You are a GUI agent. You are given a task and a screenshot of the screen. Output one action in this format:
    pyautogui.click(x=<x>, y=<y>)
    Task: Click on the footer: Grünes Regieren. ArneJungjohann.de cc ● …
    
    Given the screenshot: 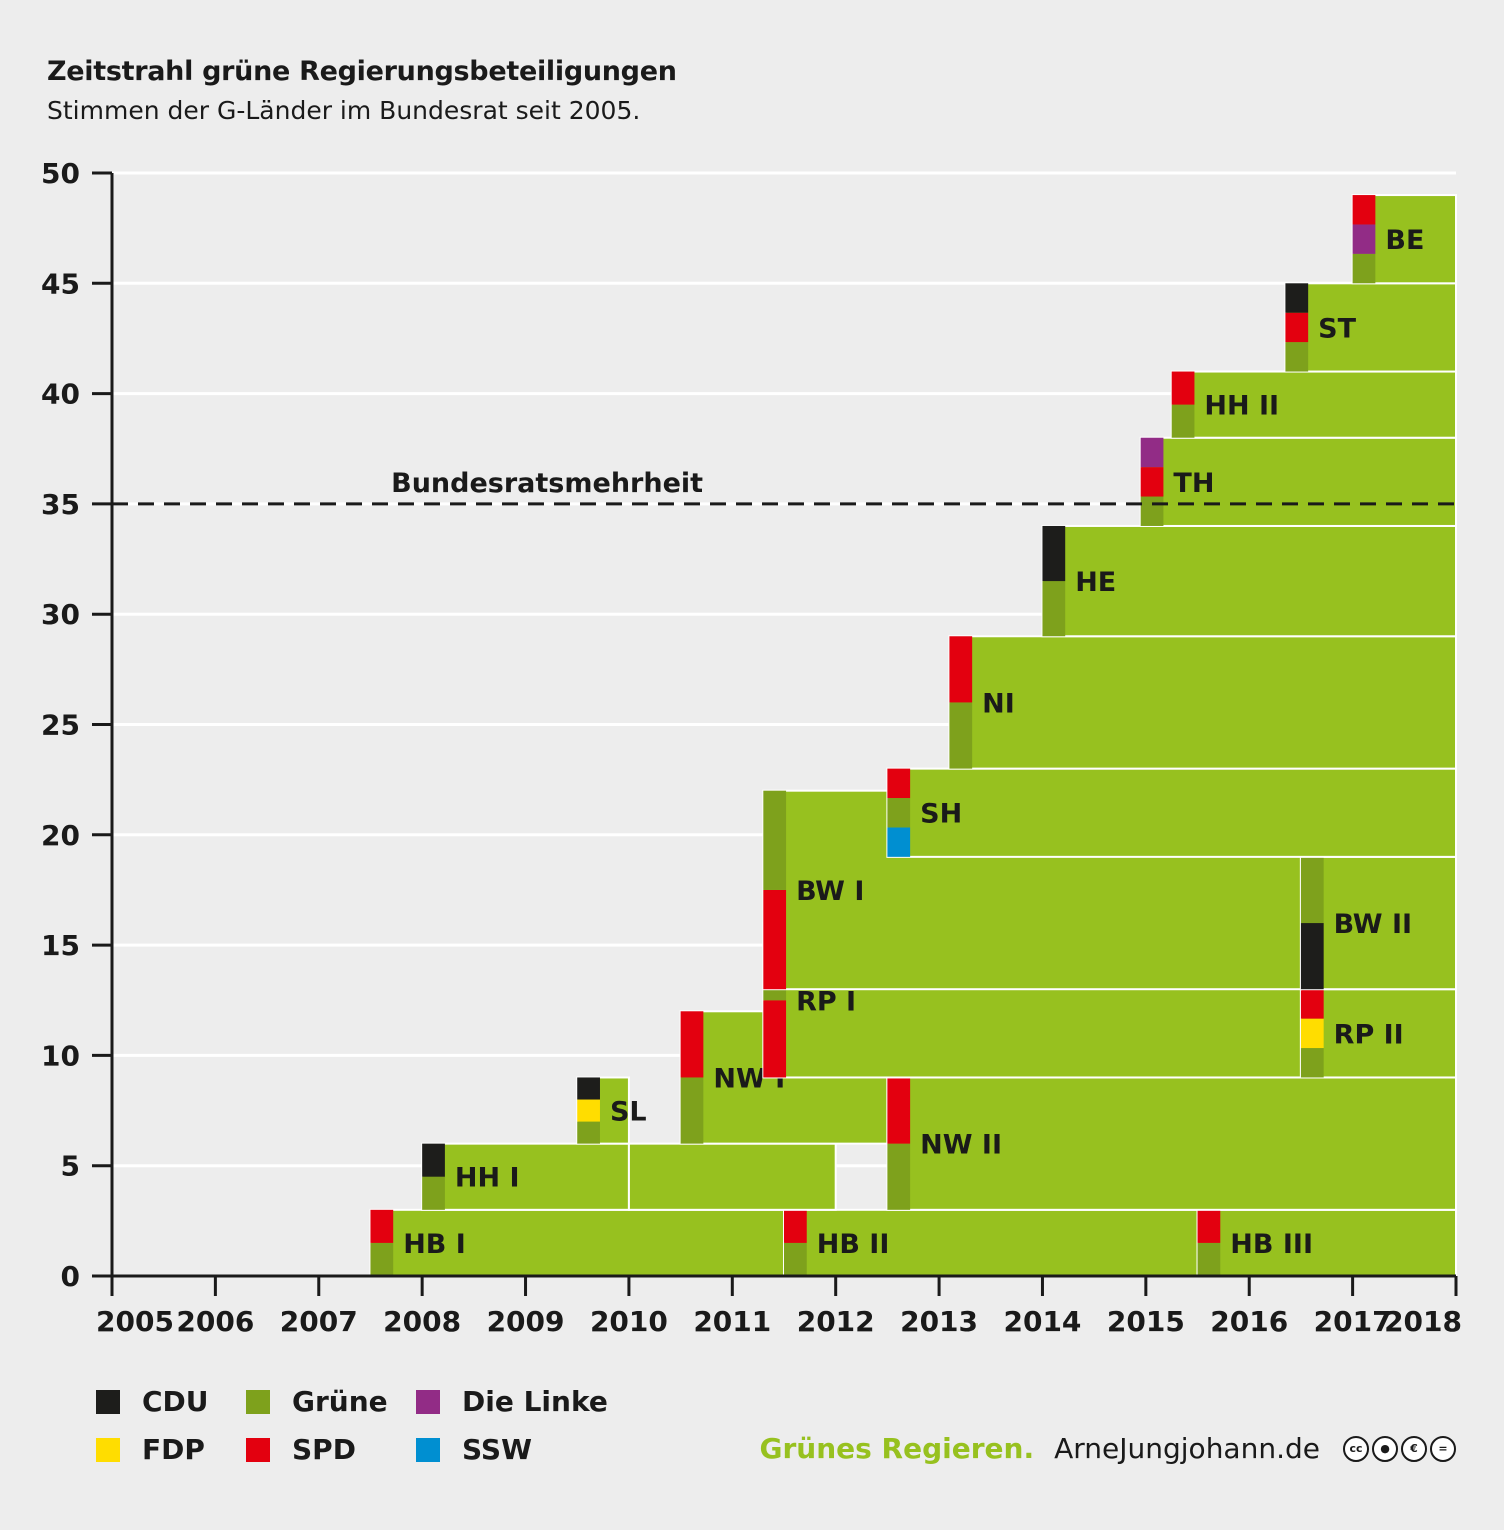 What is the action you would take?
    pyautogui.click(x=1107, y=1448)
    